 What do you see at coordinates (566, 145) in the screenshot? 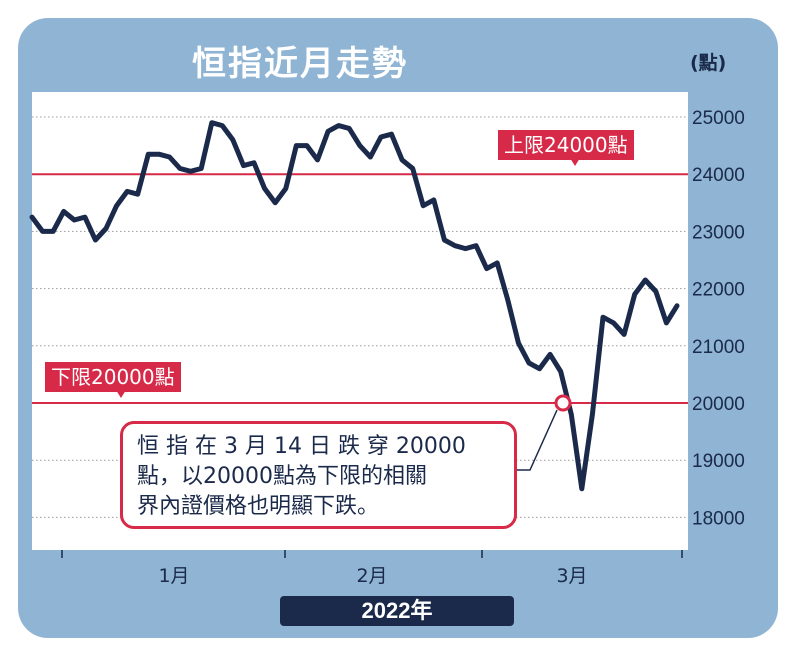
I see `upper-limit-label: 上限24000點` at bounding box center [566, 145].